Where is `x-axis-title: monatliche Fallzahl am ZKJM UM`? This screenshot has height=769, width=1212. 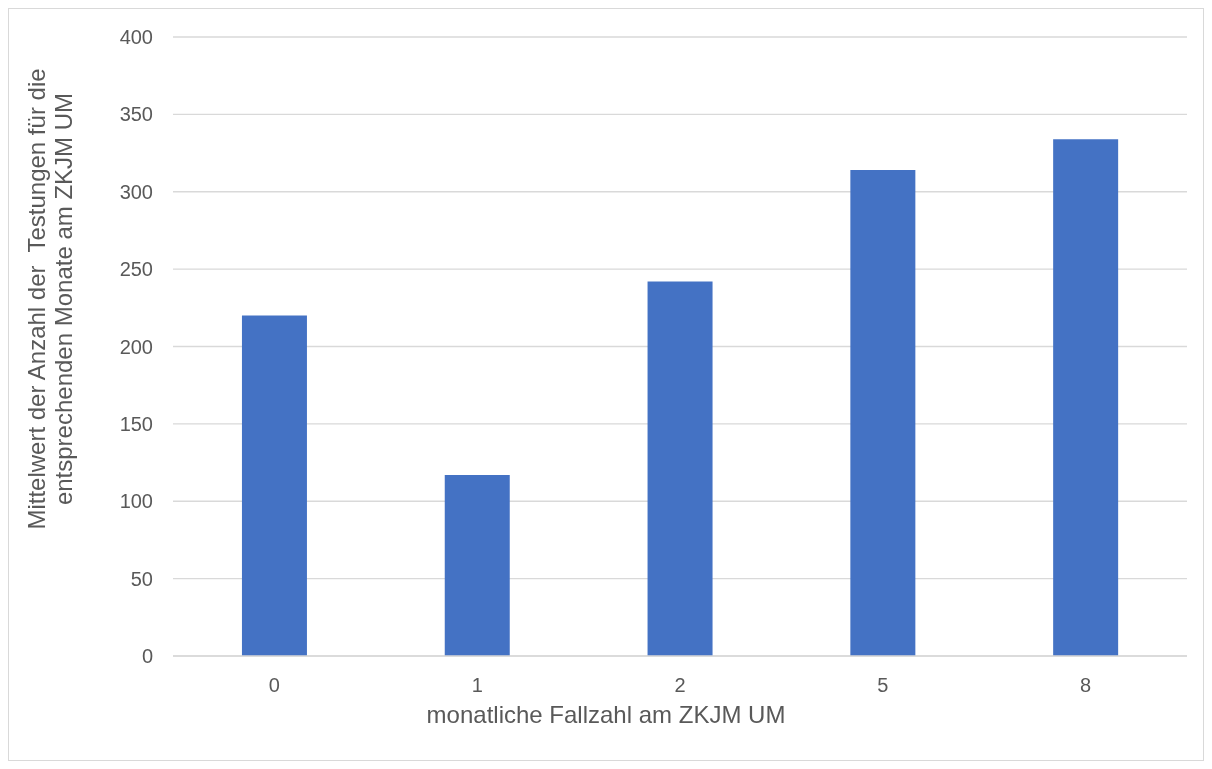
x-axis-title: monatliche Fallzahl am ZKJM UM is located at coordinates (606, 714).